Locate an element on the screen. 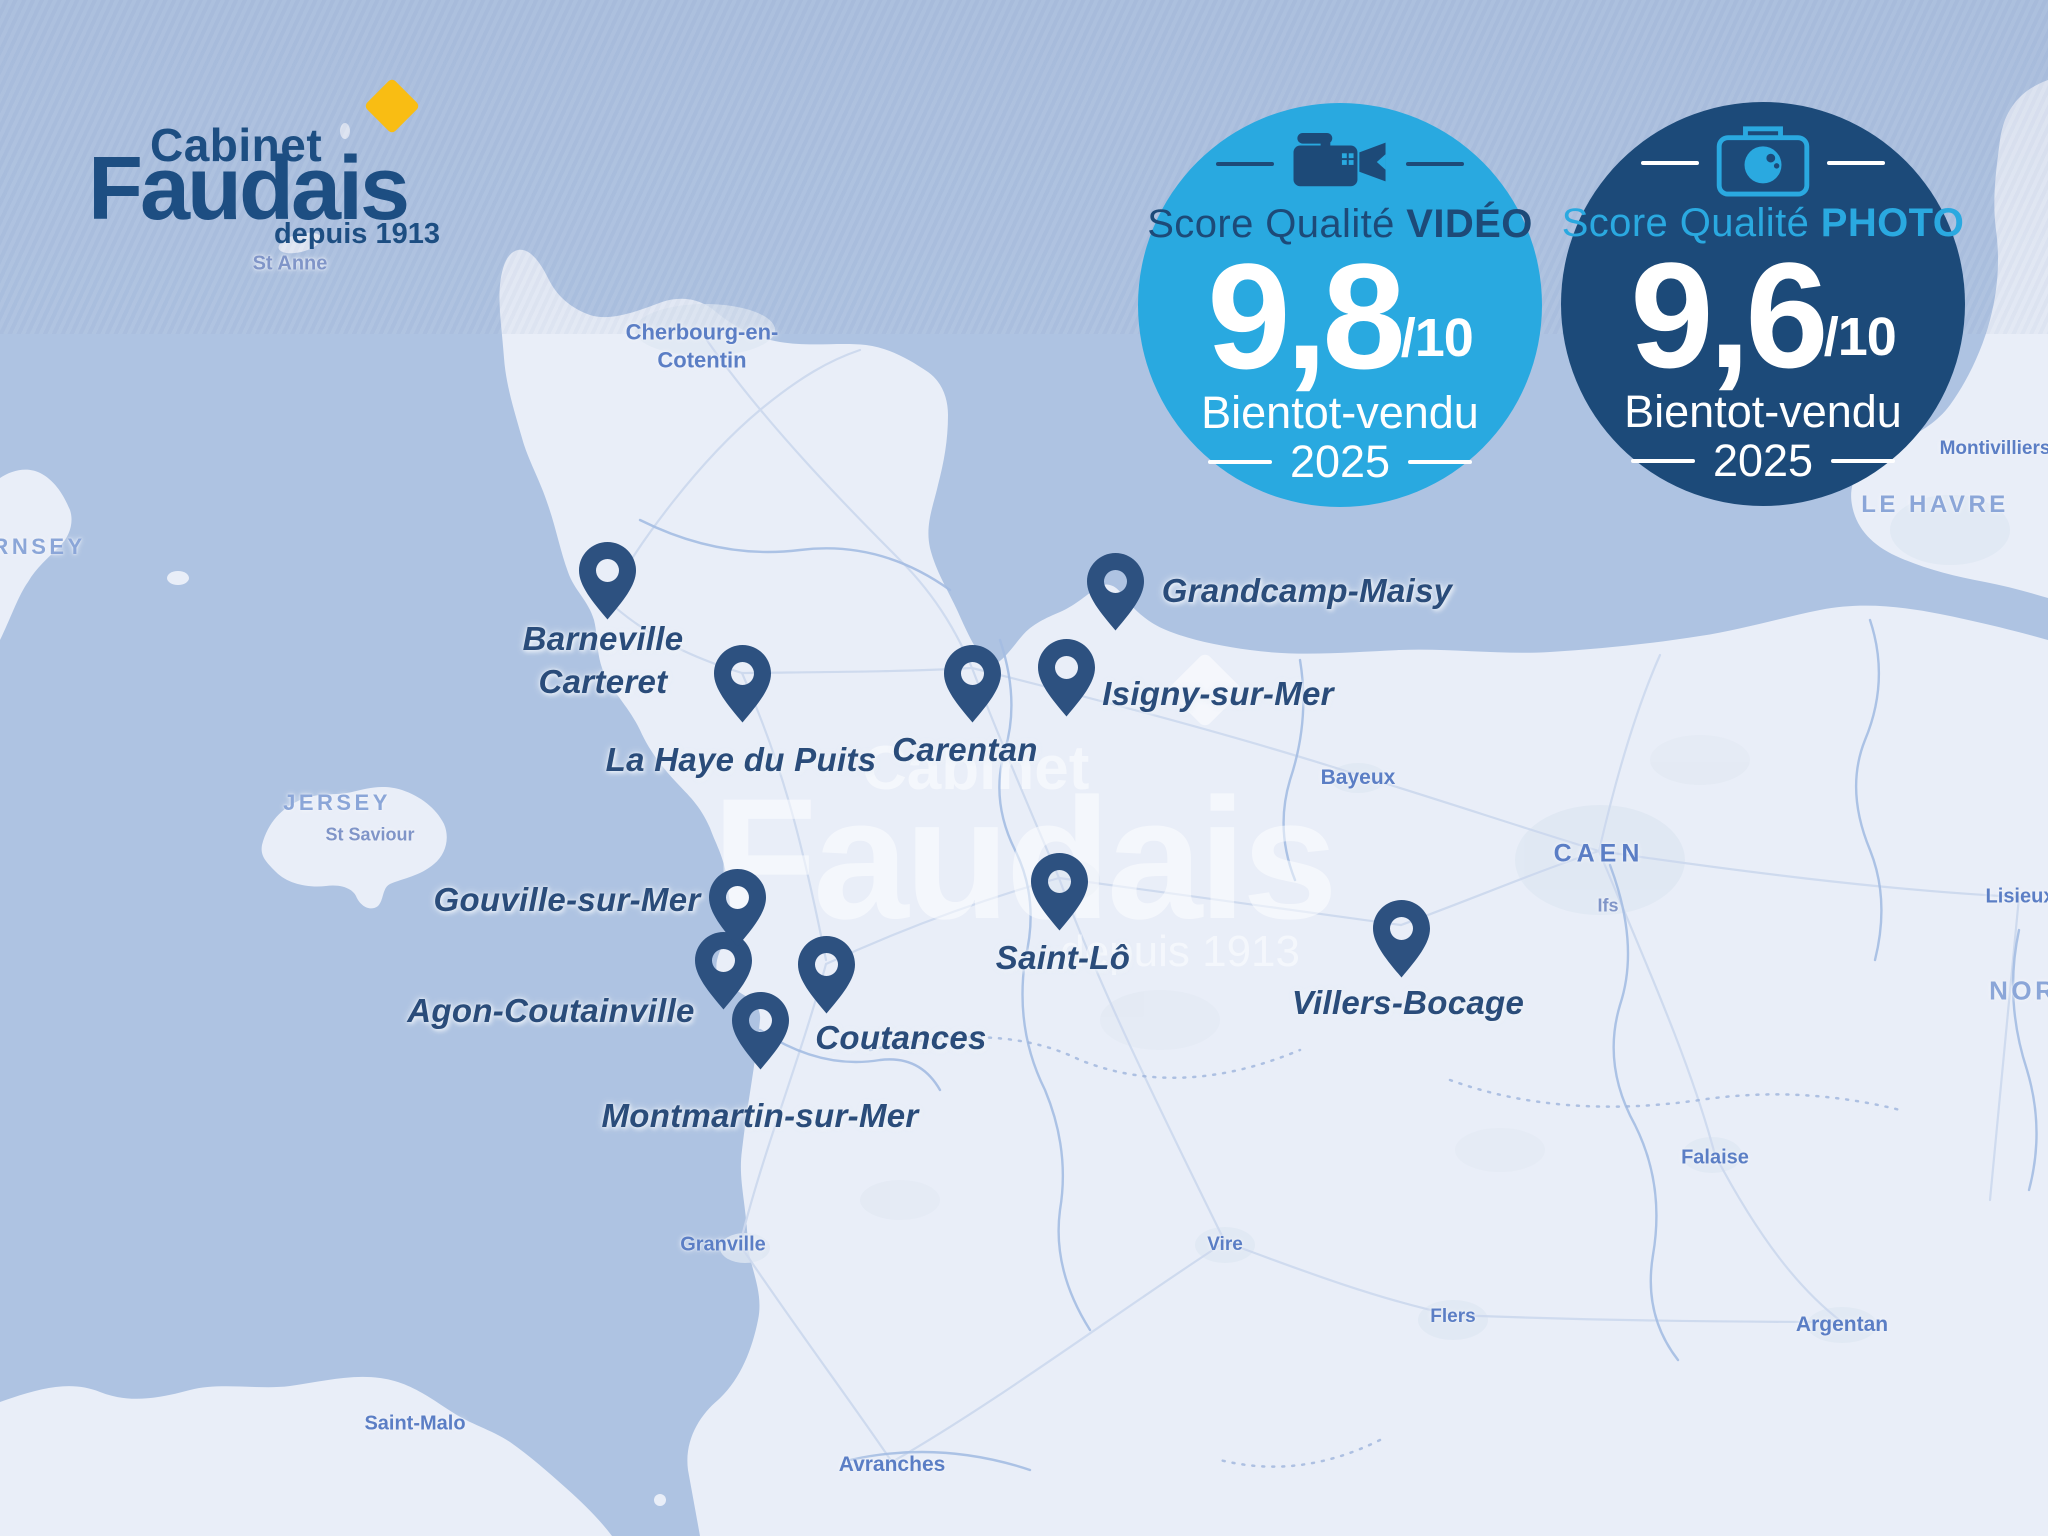  island-sark is located at coordinates (178, 578).